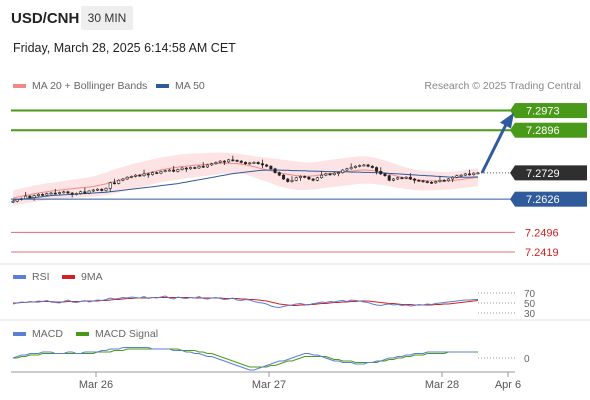 The height and width of the screenshot is (400, 590). I want to click on datetime-label: Friday, March 28, 2025 6:14:58 AM CET, so click(124, 48).